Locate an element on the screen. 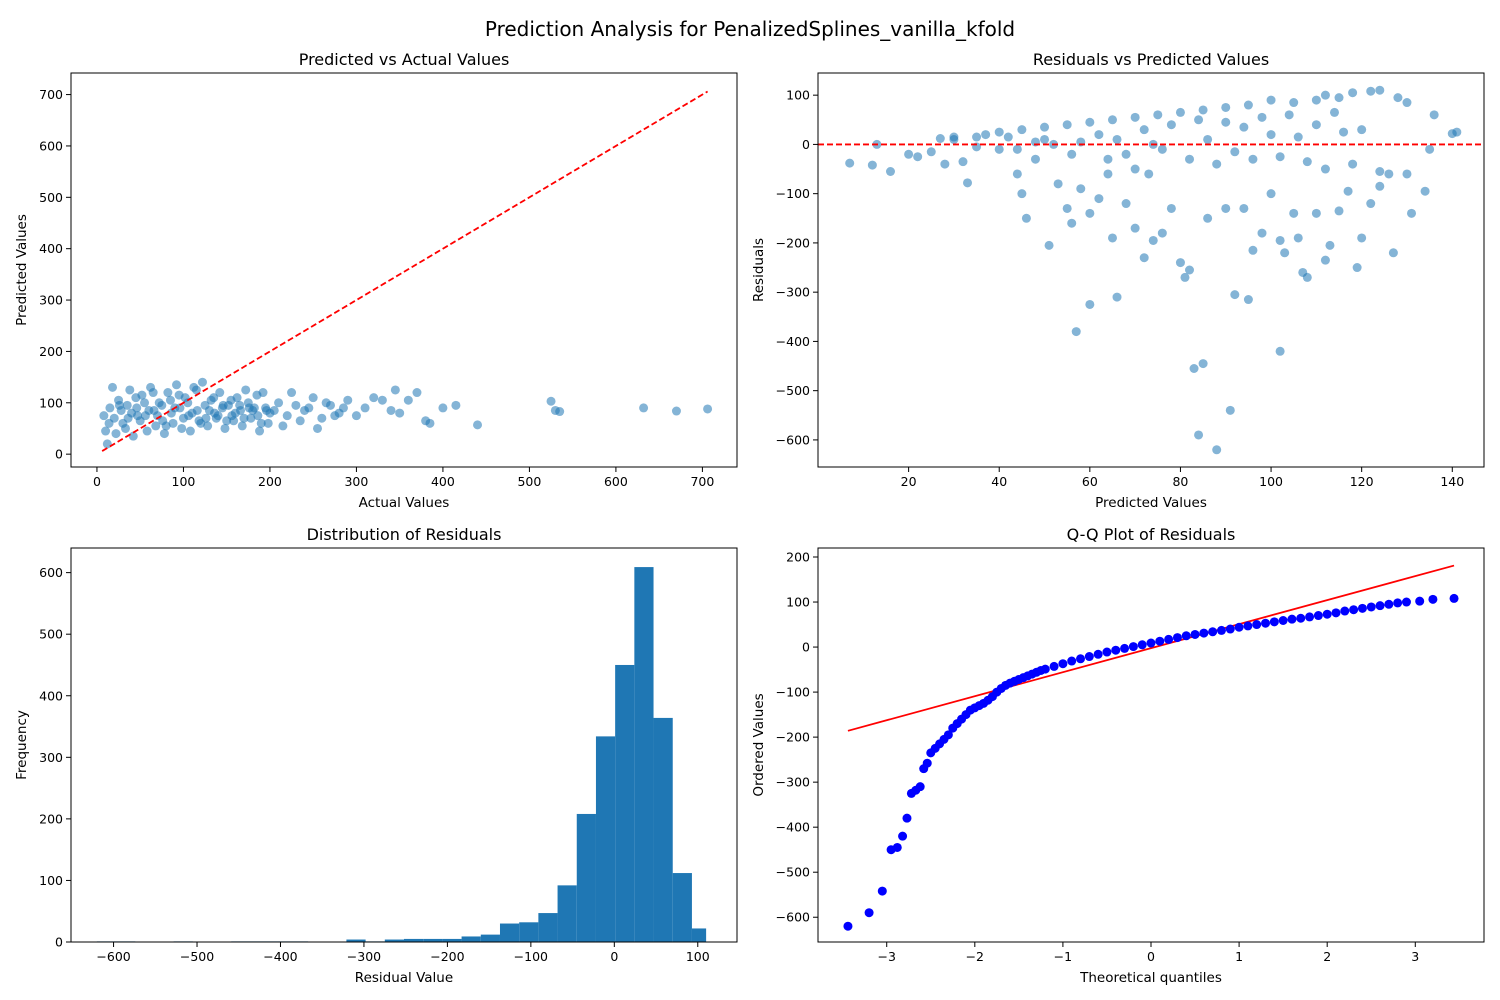 This screenshot has width=1500, height=1000. y-tick-label: −300 is located at coordinates (793, 292).